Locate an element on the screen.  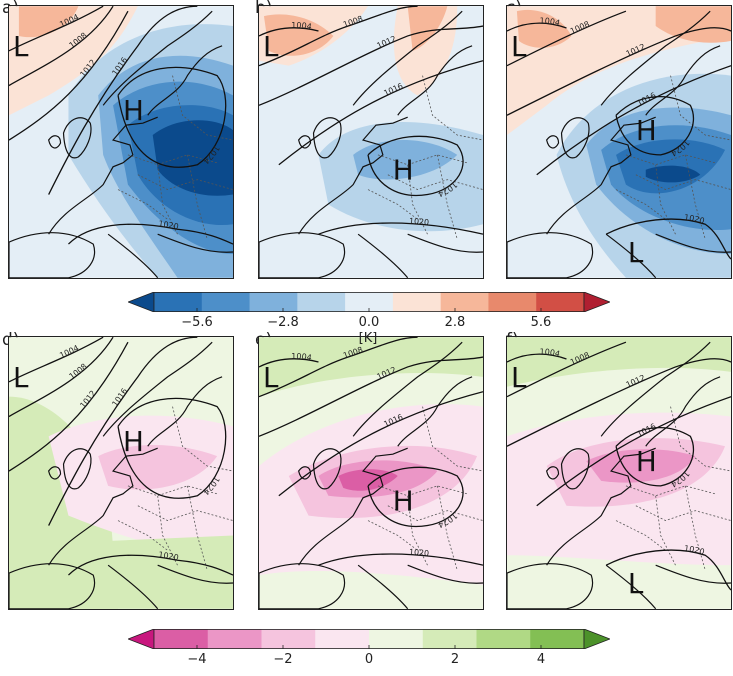
cbar1-tick-0: −5.6 is located at coordinates (197, 322).